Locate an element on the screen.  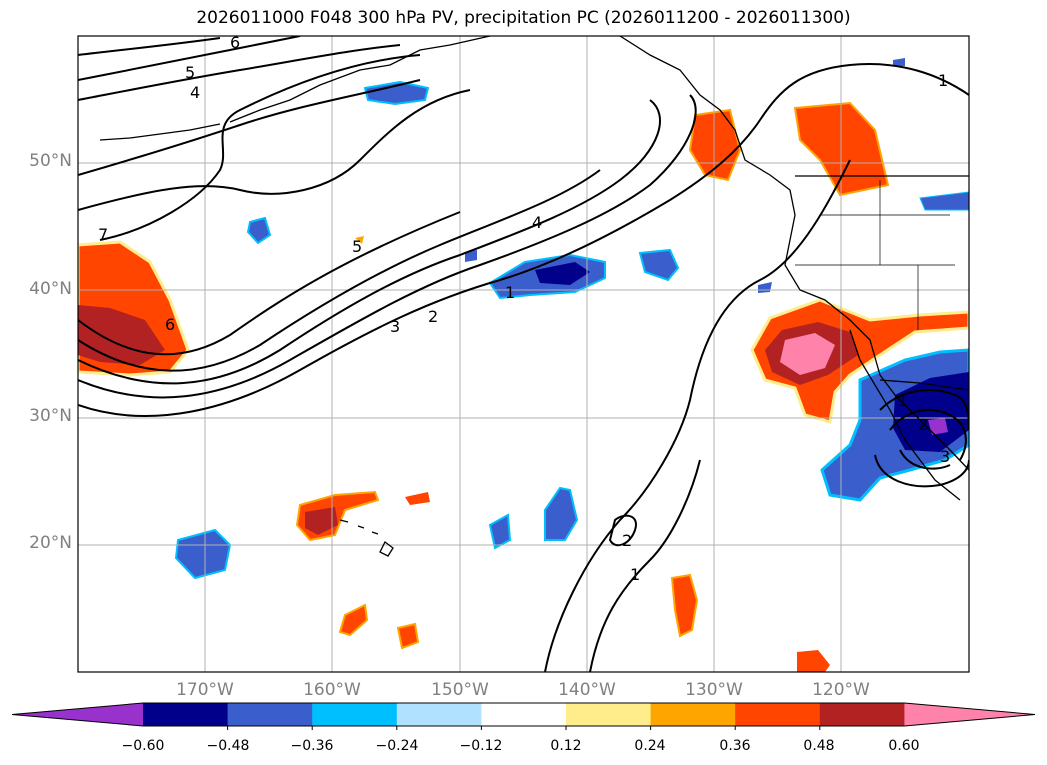
lon-label-170w: 170°W is located at coordinates (205, 690).